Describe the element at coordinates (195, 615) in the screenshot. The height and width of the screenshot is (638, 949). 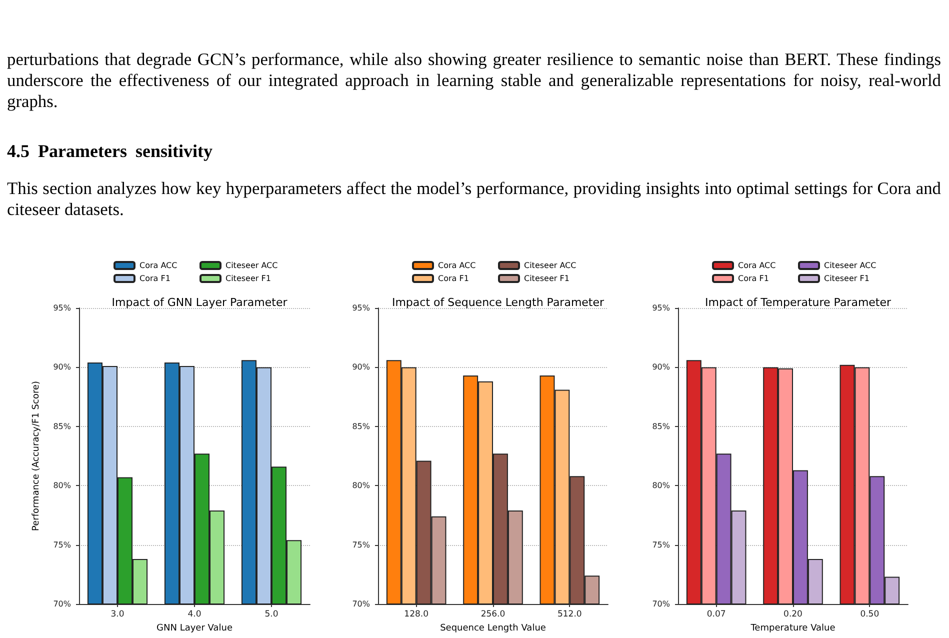
I see `x-tick-label: 4.0` at that location.